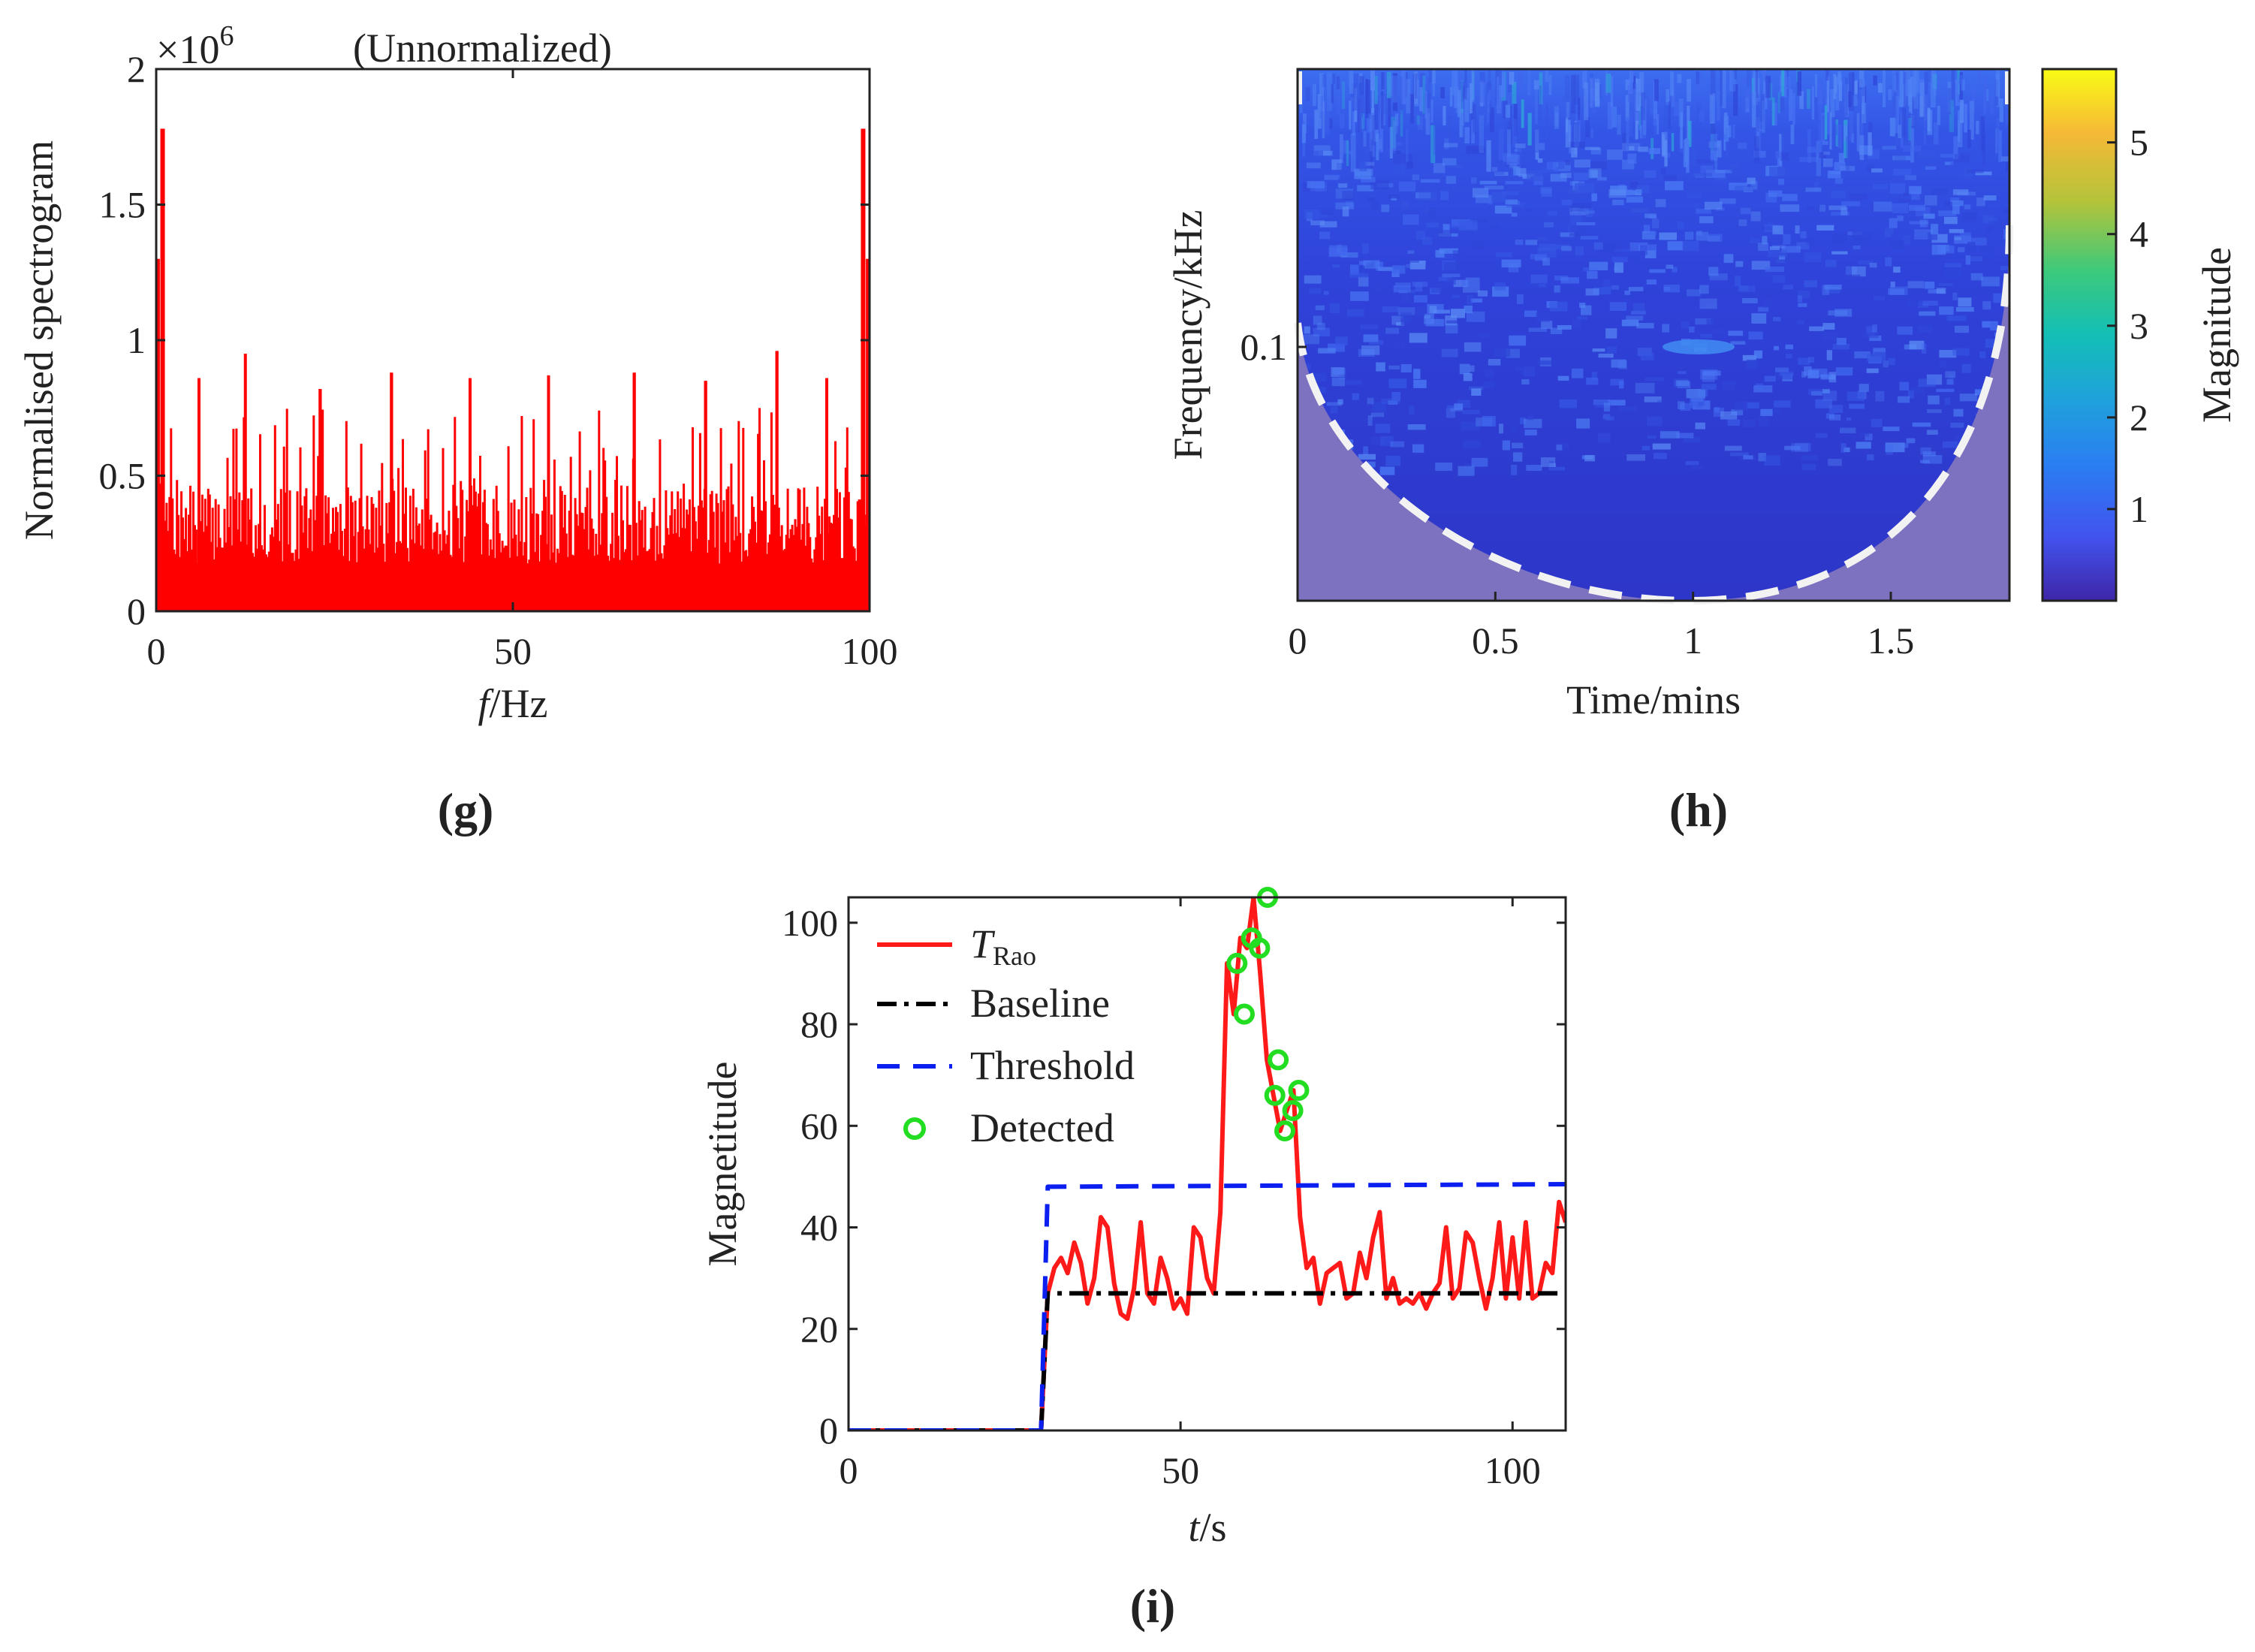  I want to click on i-x-label-var: t, so click(1194, 1527).